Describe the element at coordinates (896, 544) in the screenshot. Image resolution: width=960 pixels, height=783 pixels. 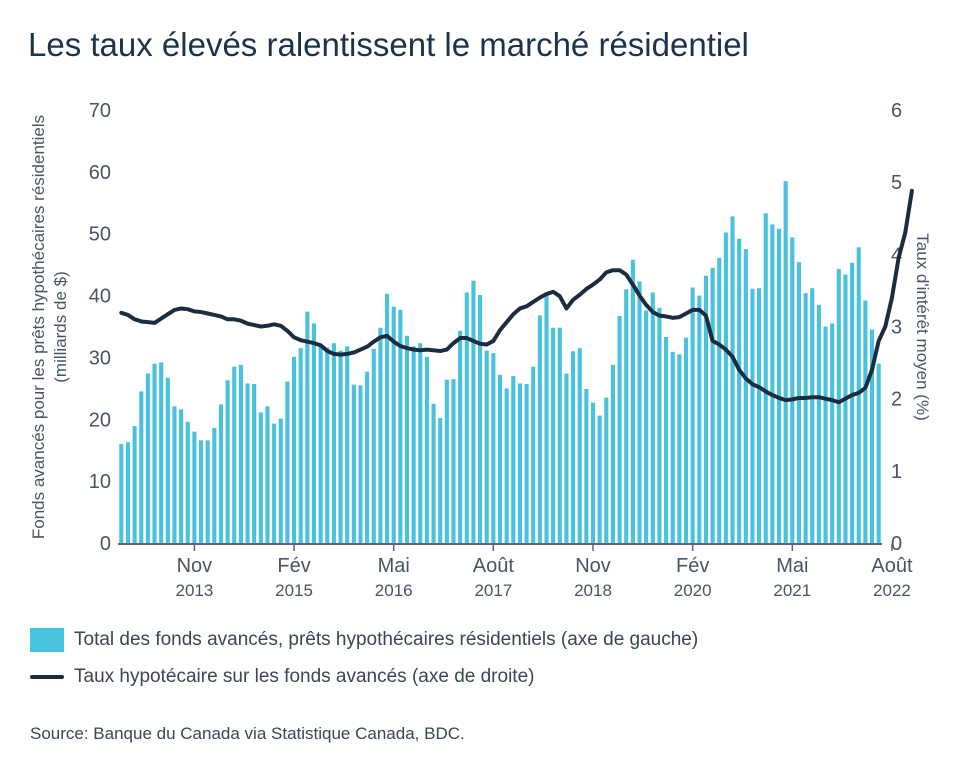
I see `y-right-tick-label: 0` at that location.